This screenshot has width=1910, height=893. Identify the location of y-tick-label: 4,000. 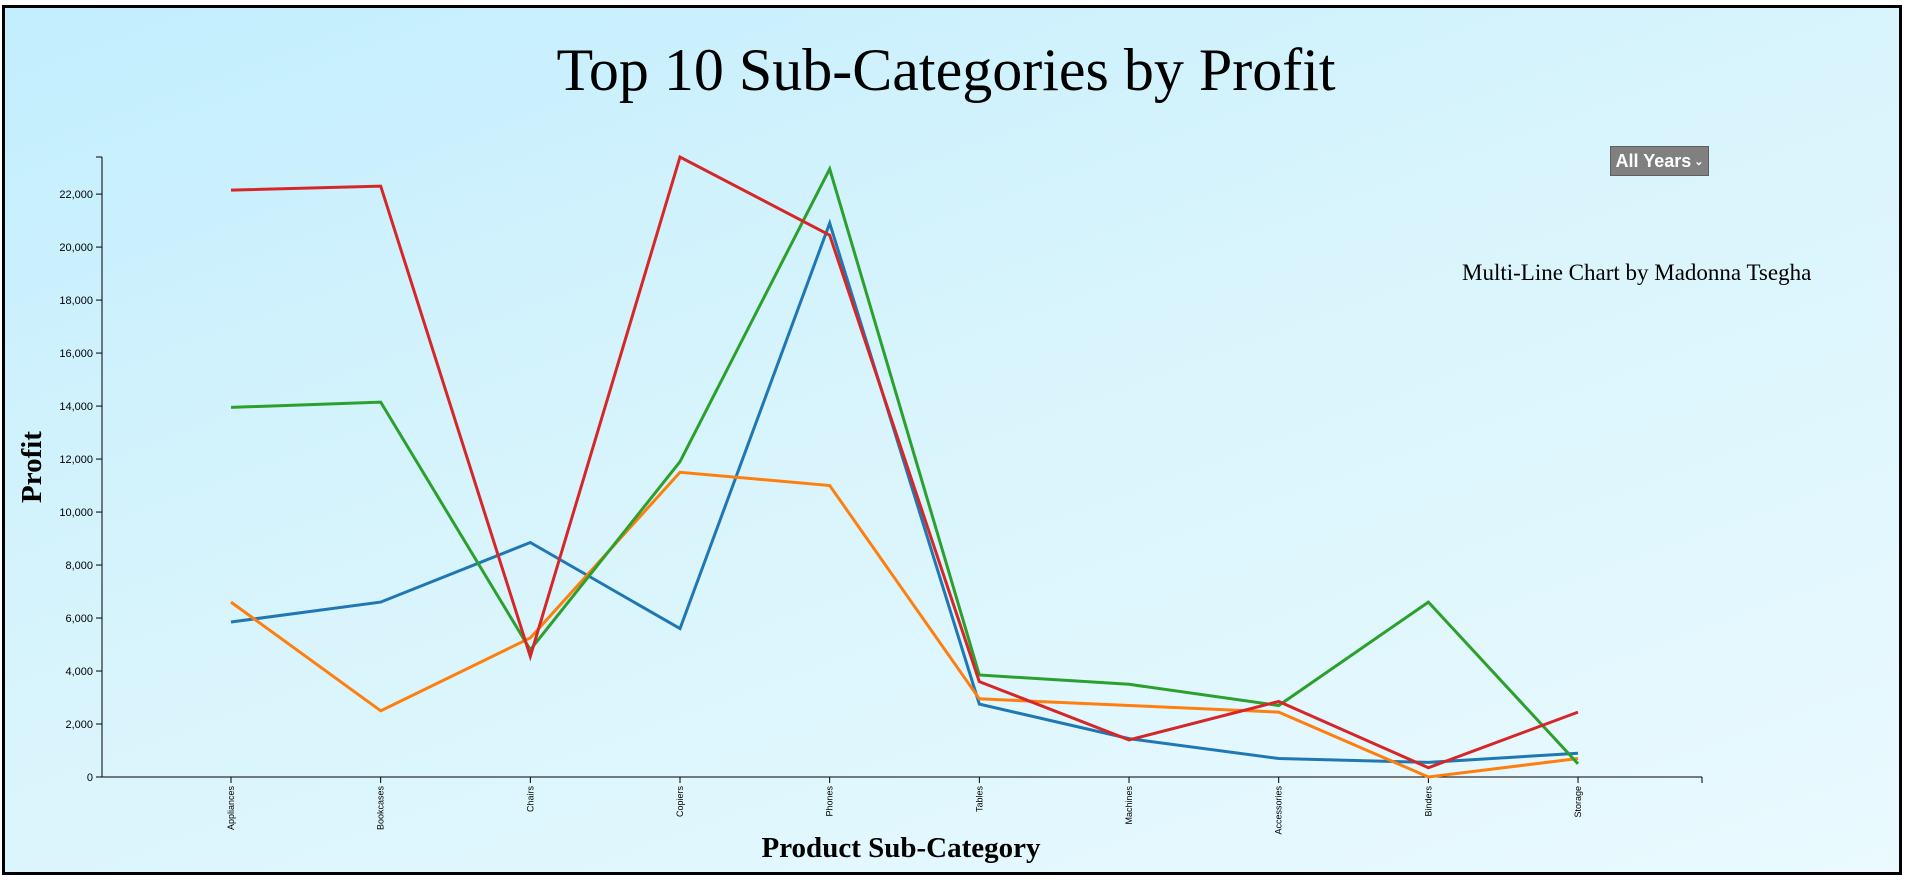
(79, 672).